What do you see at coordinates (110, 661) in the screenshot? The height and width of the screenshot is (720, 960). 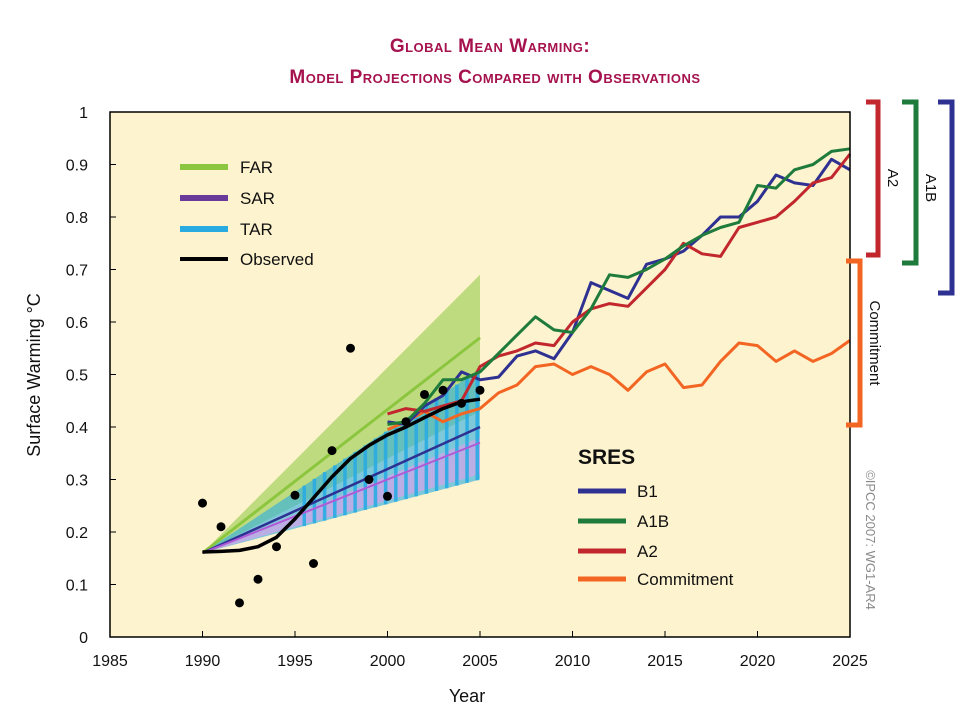 I see `x-tick-label: 1985` at bounding box center [110, 661].